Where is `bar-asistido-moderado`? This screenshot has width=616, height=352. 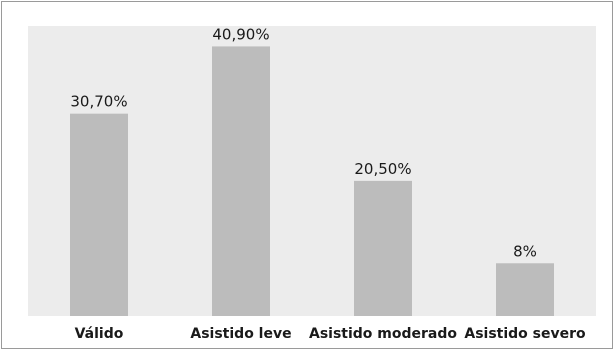
bar-asistido-moderado is located at coordinates (383, 248).